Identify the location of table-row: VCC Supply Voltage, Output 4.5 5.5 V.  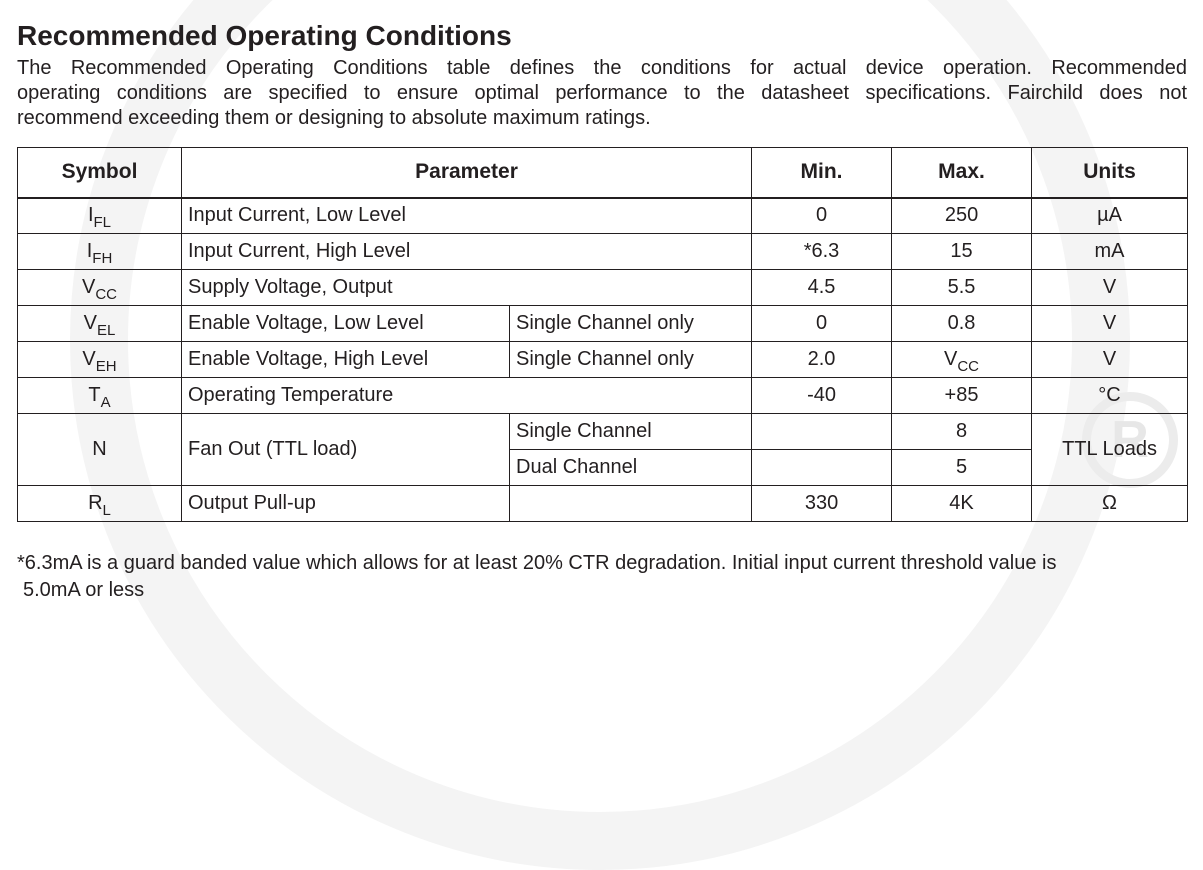
(603, 287).